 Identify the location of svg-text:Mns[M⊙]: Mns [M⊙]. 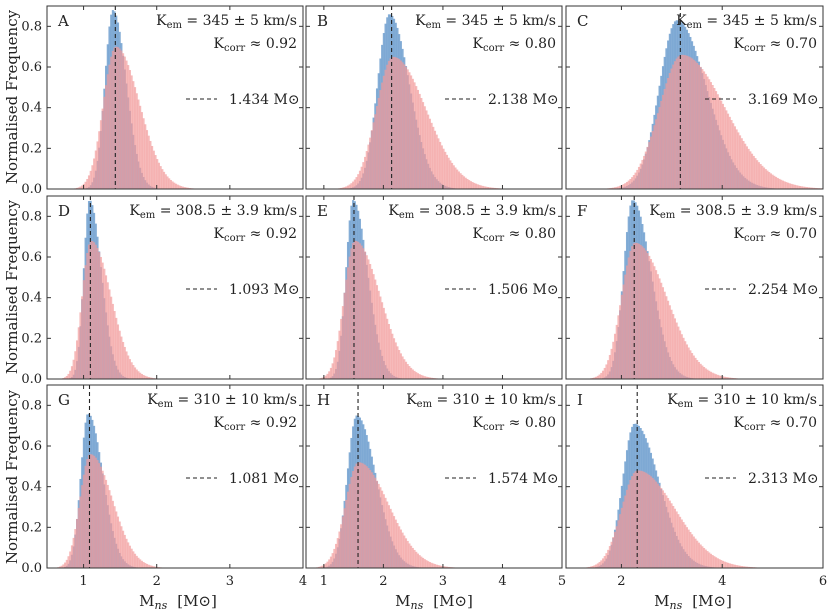
(178, 602).